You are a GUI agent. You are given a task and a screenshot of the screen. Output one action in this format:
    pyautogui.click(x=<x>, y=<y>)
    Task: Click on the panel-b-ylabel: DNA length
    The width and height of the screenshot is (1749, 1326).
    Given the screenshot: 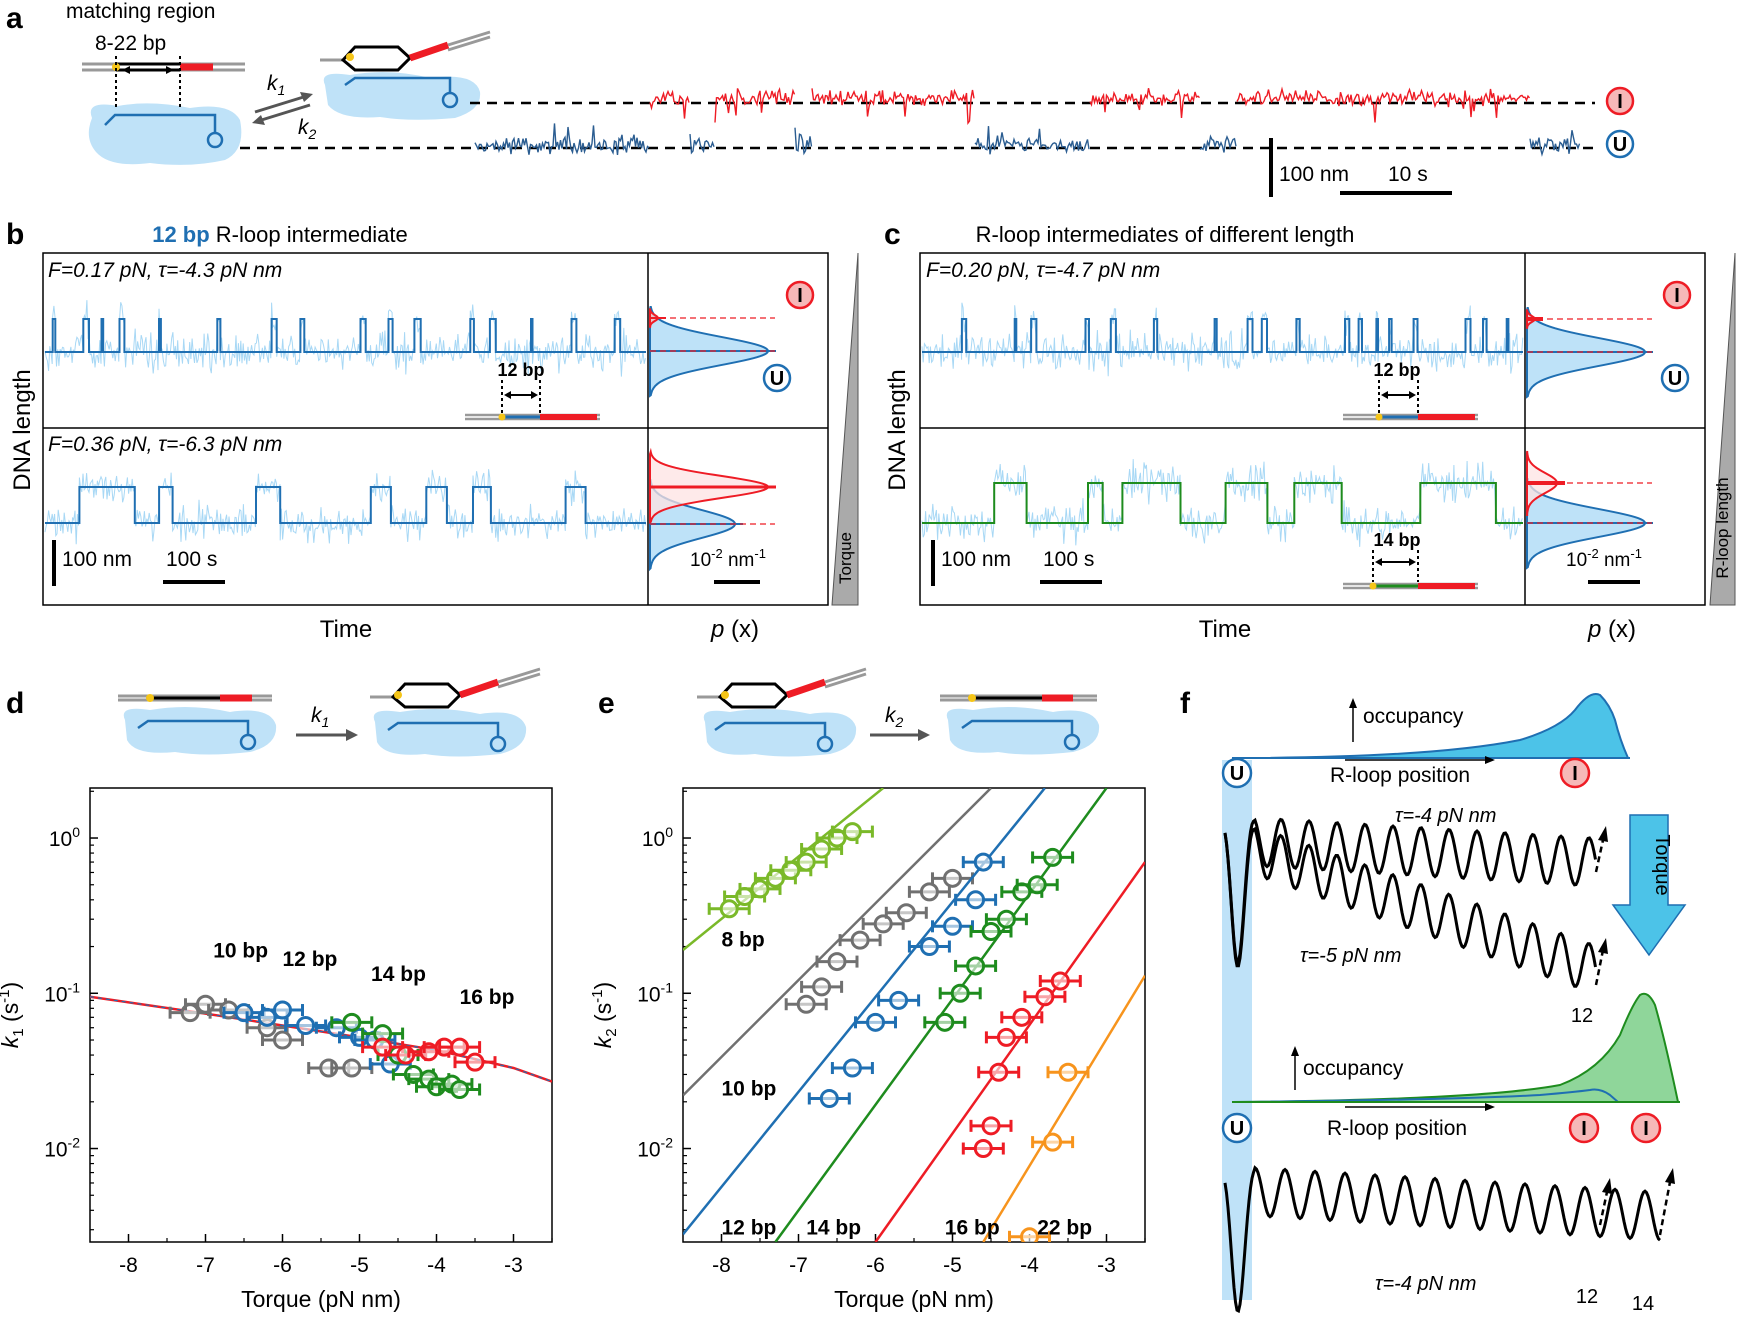 What is the action you would take?
    pyautogui.click(x=22, y=429)
    